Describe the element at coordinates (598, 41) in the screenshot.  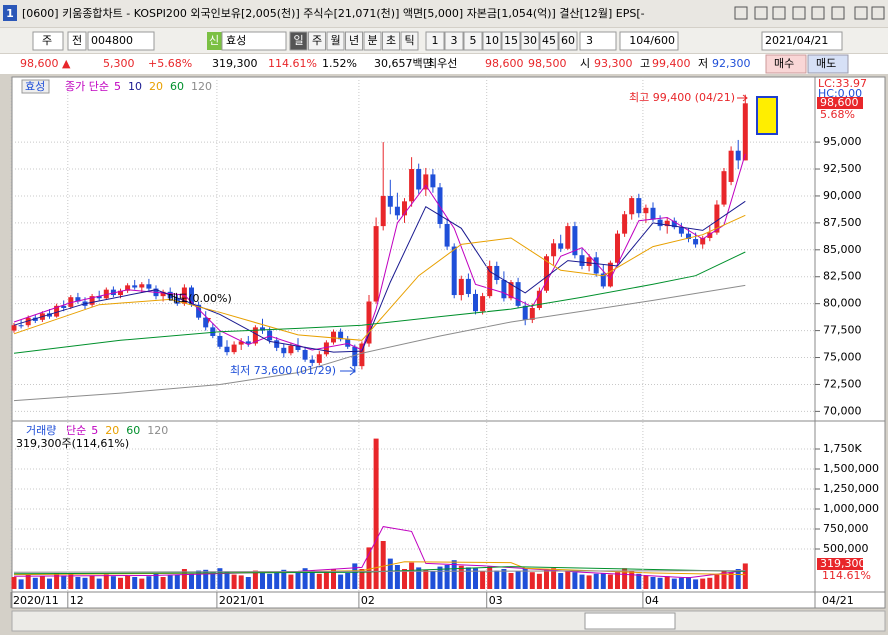
I see `count-select` at that location.